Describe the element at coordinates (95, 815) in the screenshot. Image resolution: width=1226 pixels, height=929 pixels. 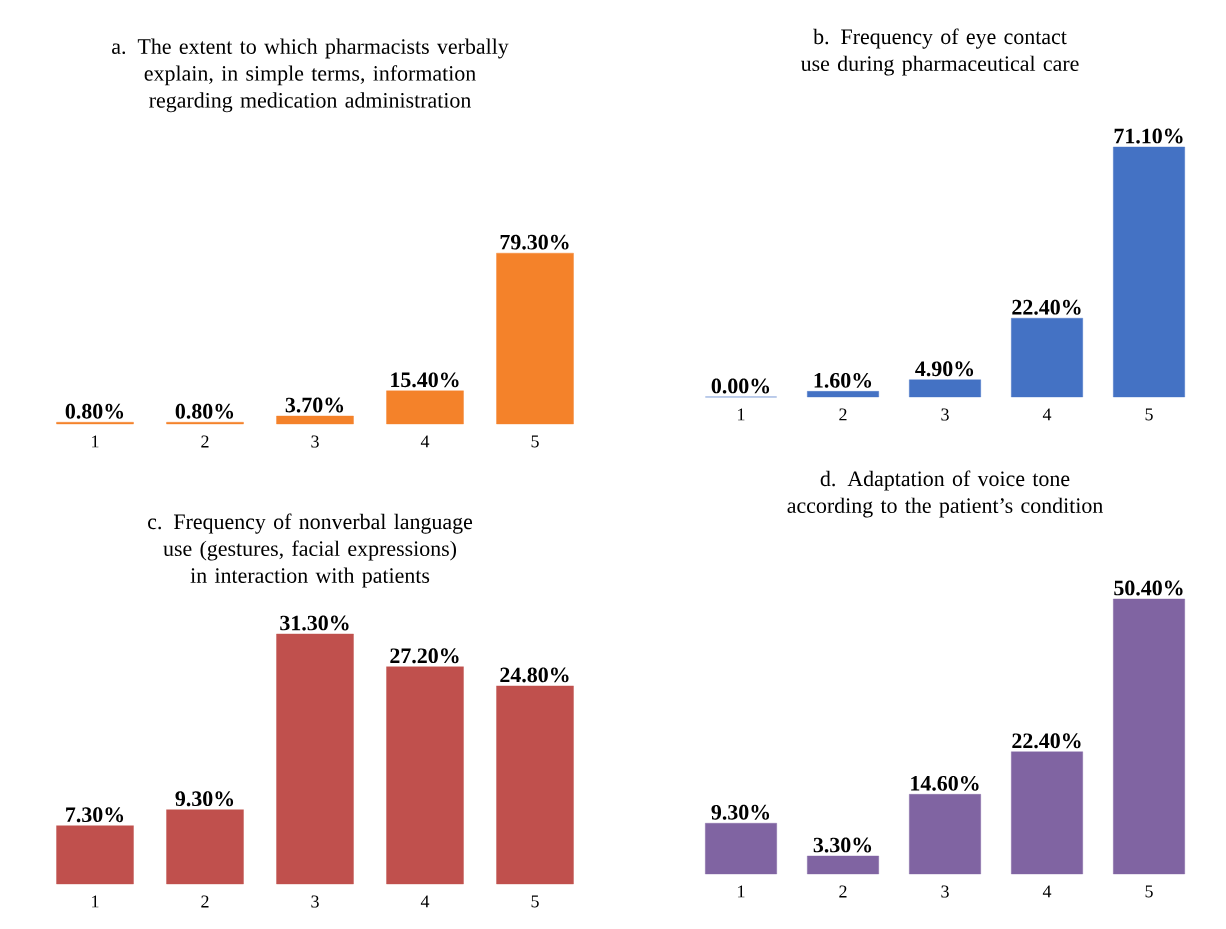
I see `data-label: 7.30%` at that location.